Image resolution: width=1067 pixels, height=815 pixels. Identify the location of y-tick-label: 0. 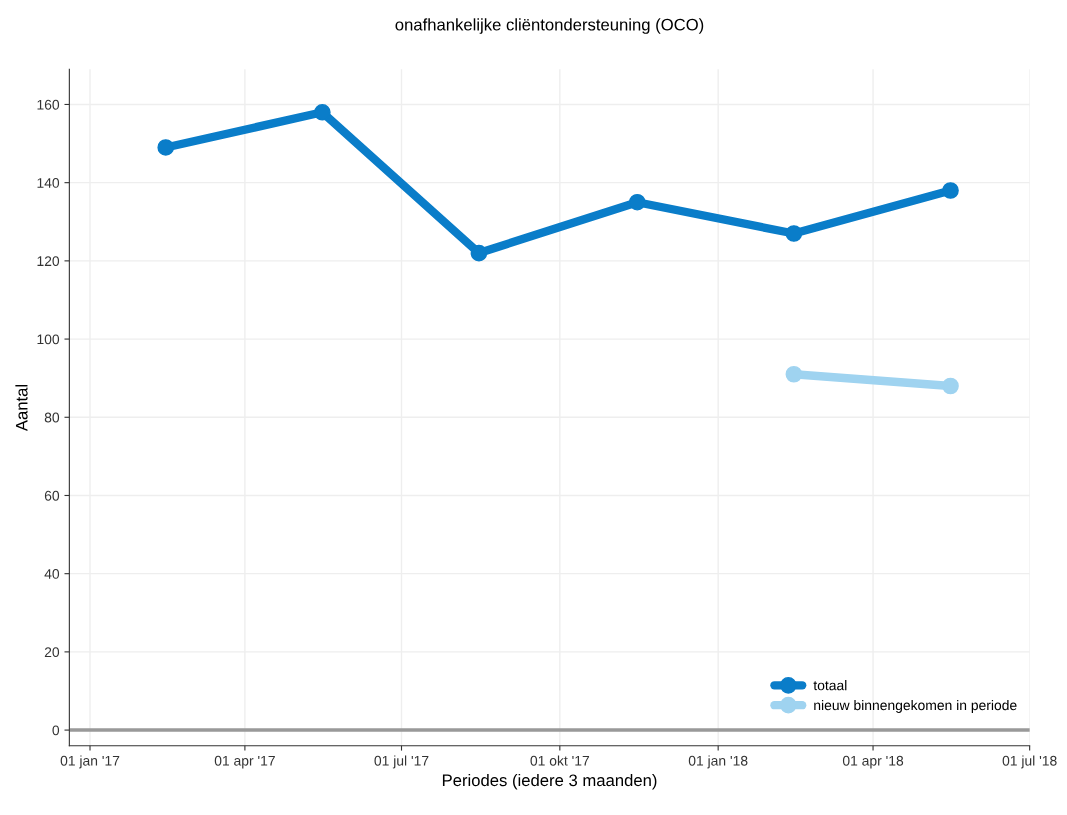
(56, 730).